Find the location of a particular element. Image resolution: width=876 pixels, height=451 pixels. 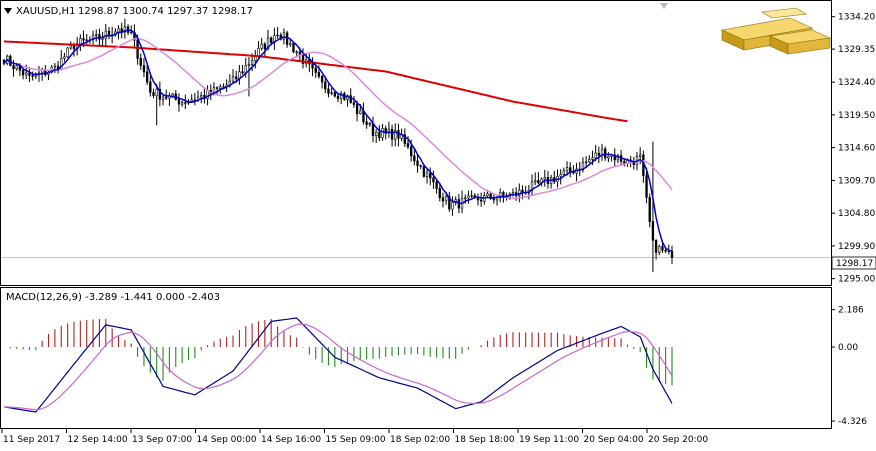

time-tick-label: 11 Sep 2017 is located at coordinates (31, 440).